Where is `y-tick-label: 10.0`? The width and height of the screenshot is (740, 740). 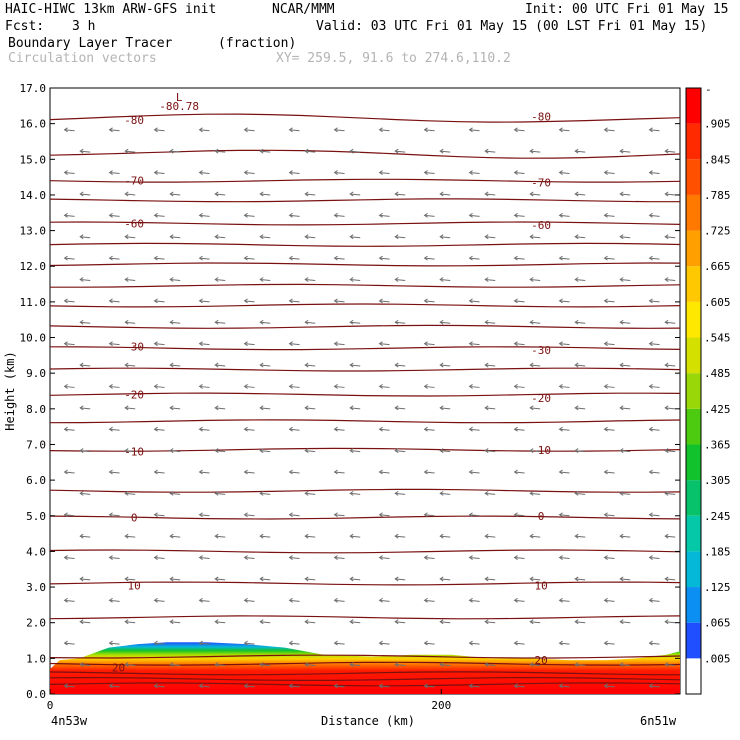
y-tick-label: 10.0 is located at coordinates (33, 338).